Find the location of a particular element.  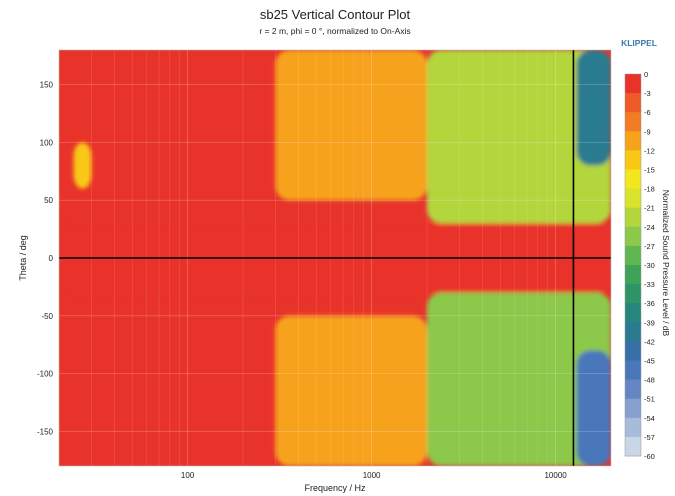

colorbar-tick-label: -33 is located at coordinates (649, 284).